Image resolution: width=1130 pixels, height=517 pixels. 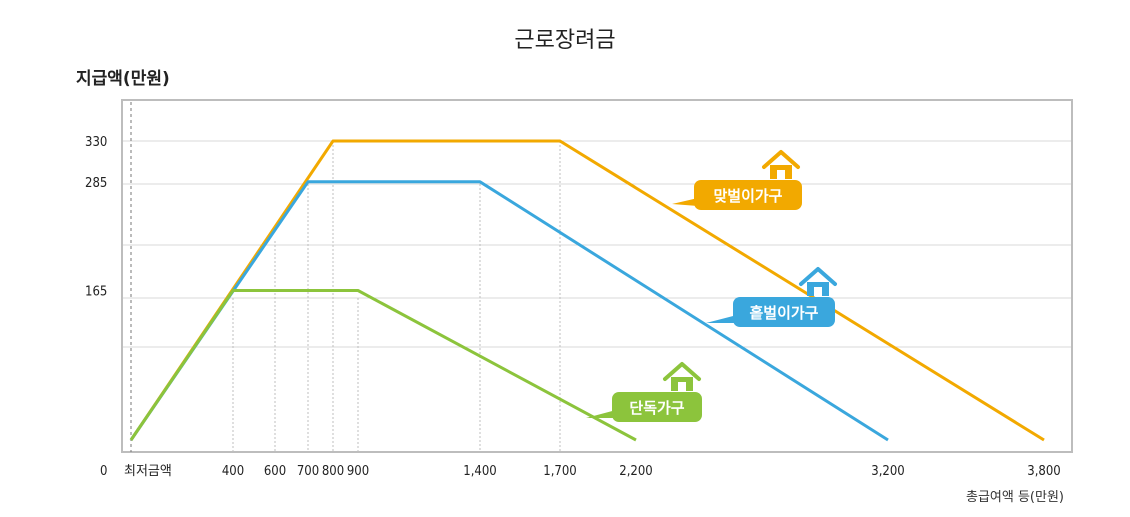 I want to click on x-tick-label: 1,700, so click(x=559, y=471).